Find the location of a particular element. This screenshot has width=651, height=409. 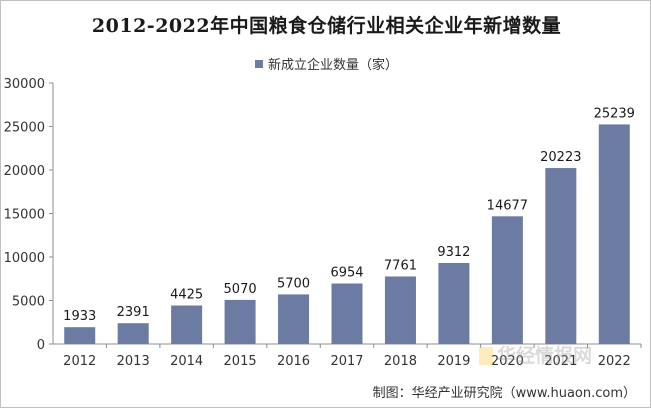

watermark-logo-icon is located at coordinates (486, 356).